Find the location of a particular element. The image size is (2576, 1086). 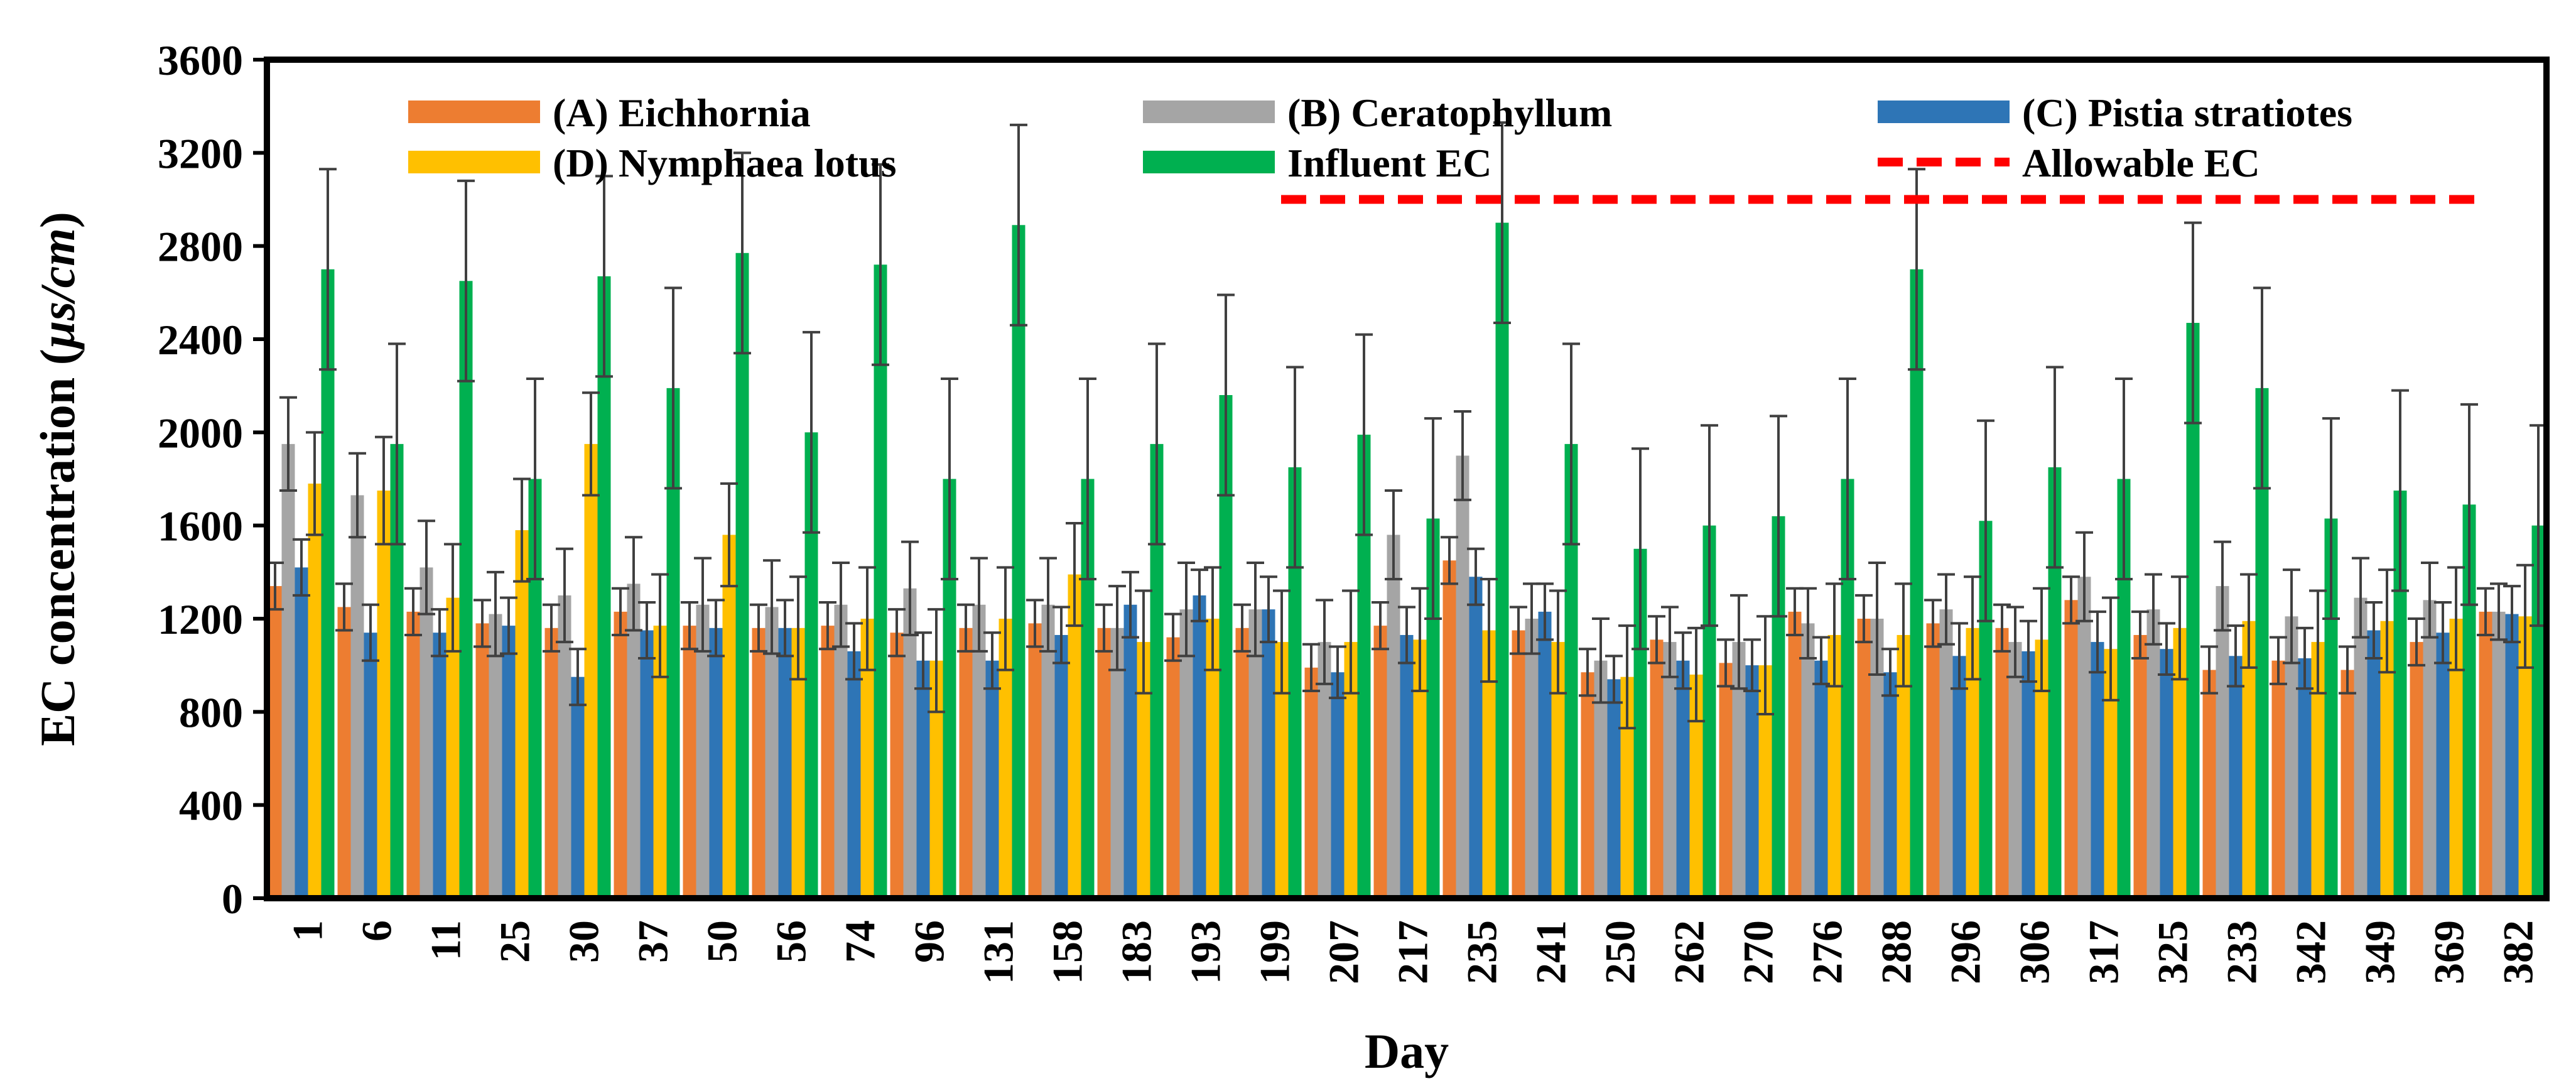

y-tick-label: 2000 is located at coordinates (200, 433).